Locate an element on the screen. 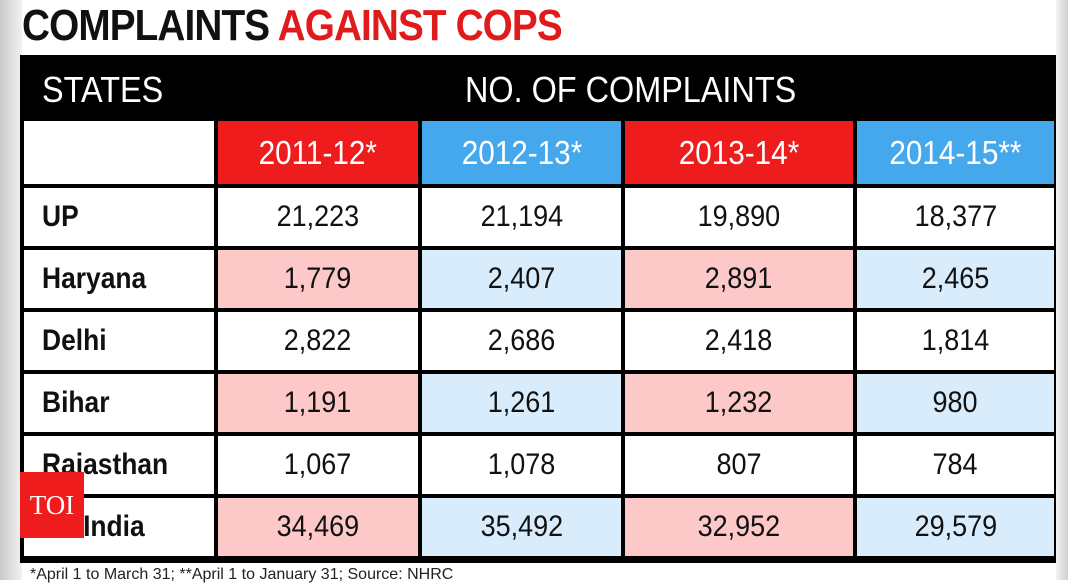  value-cell: 784 is located at coordinates (955, 465).